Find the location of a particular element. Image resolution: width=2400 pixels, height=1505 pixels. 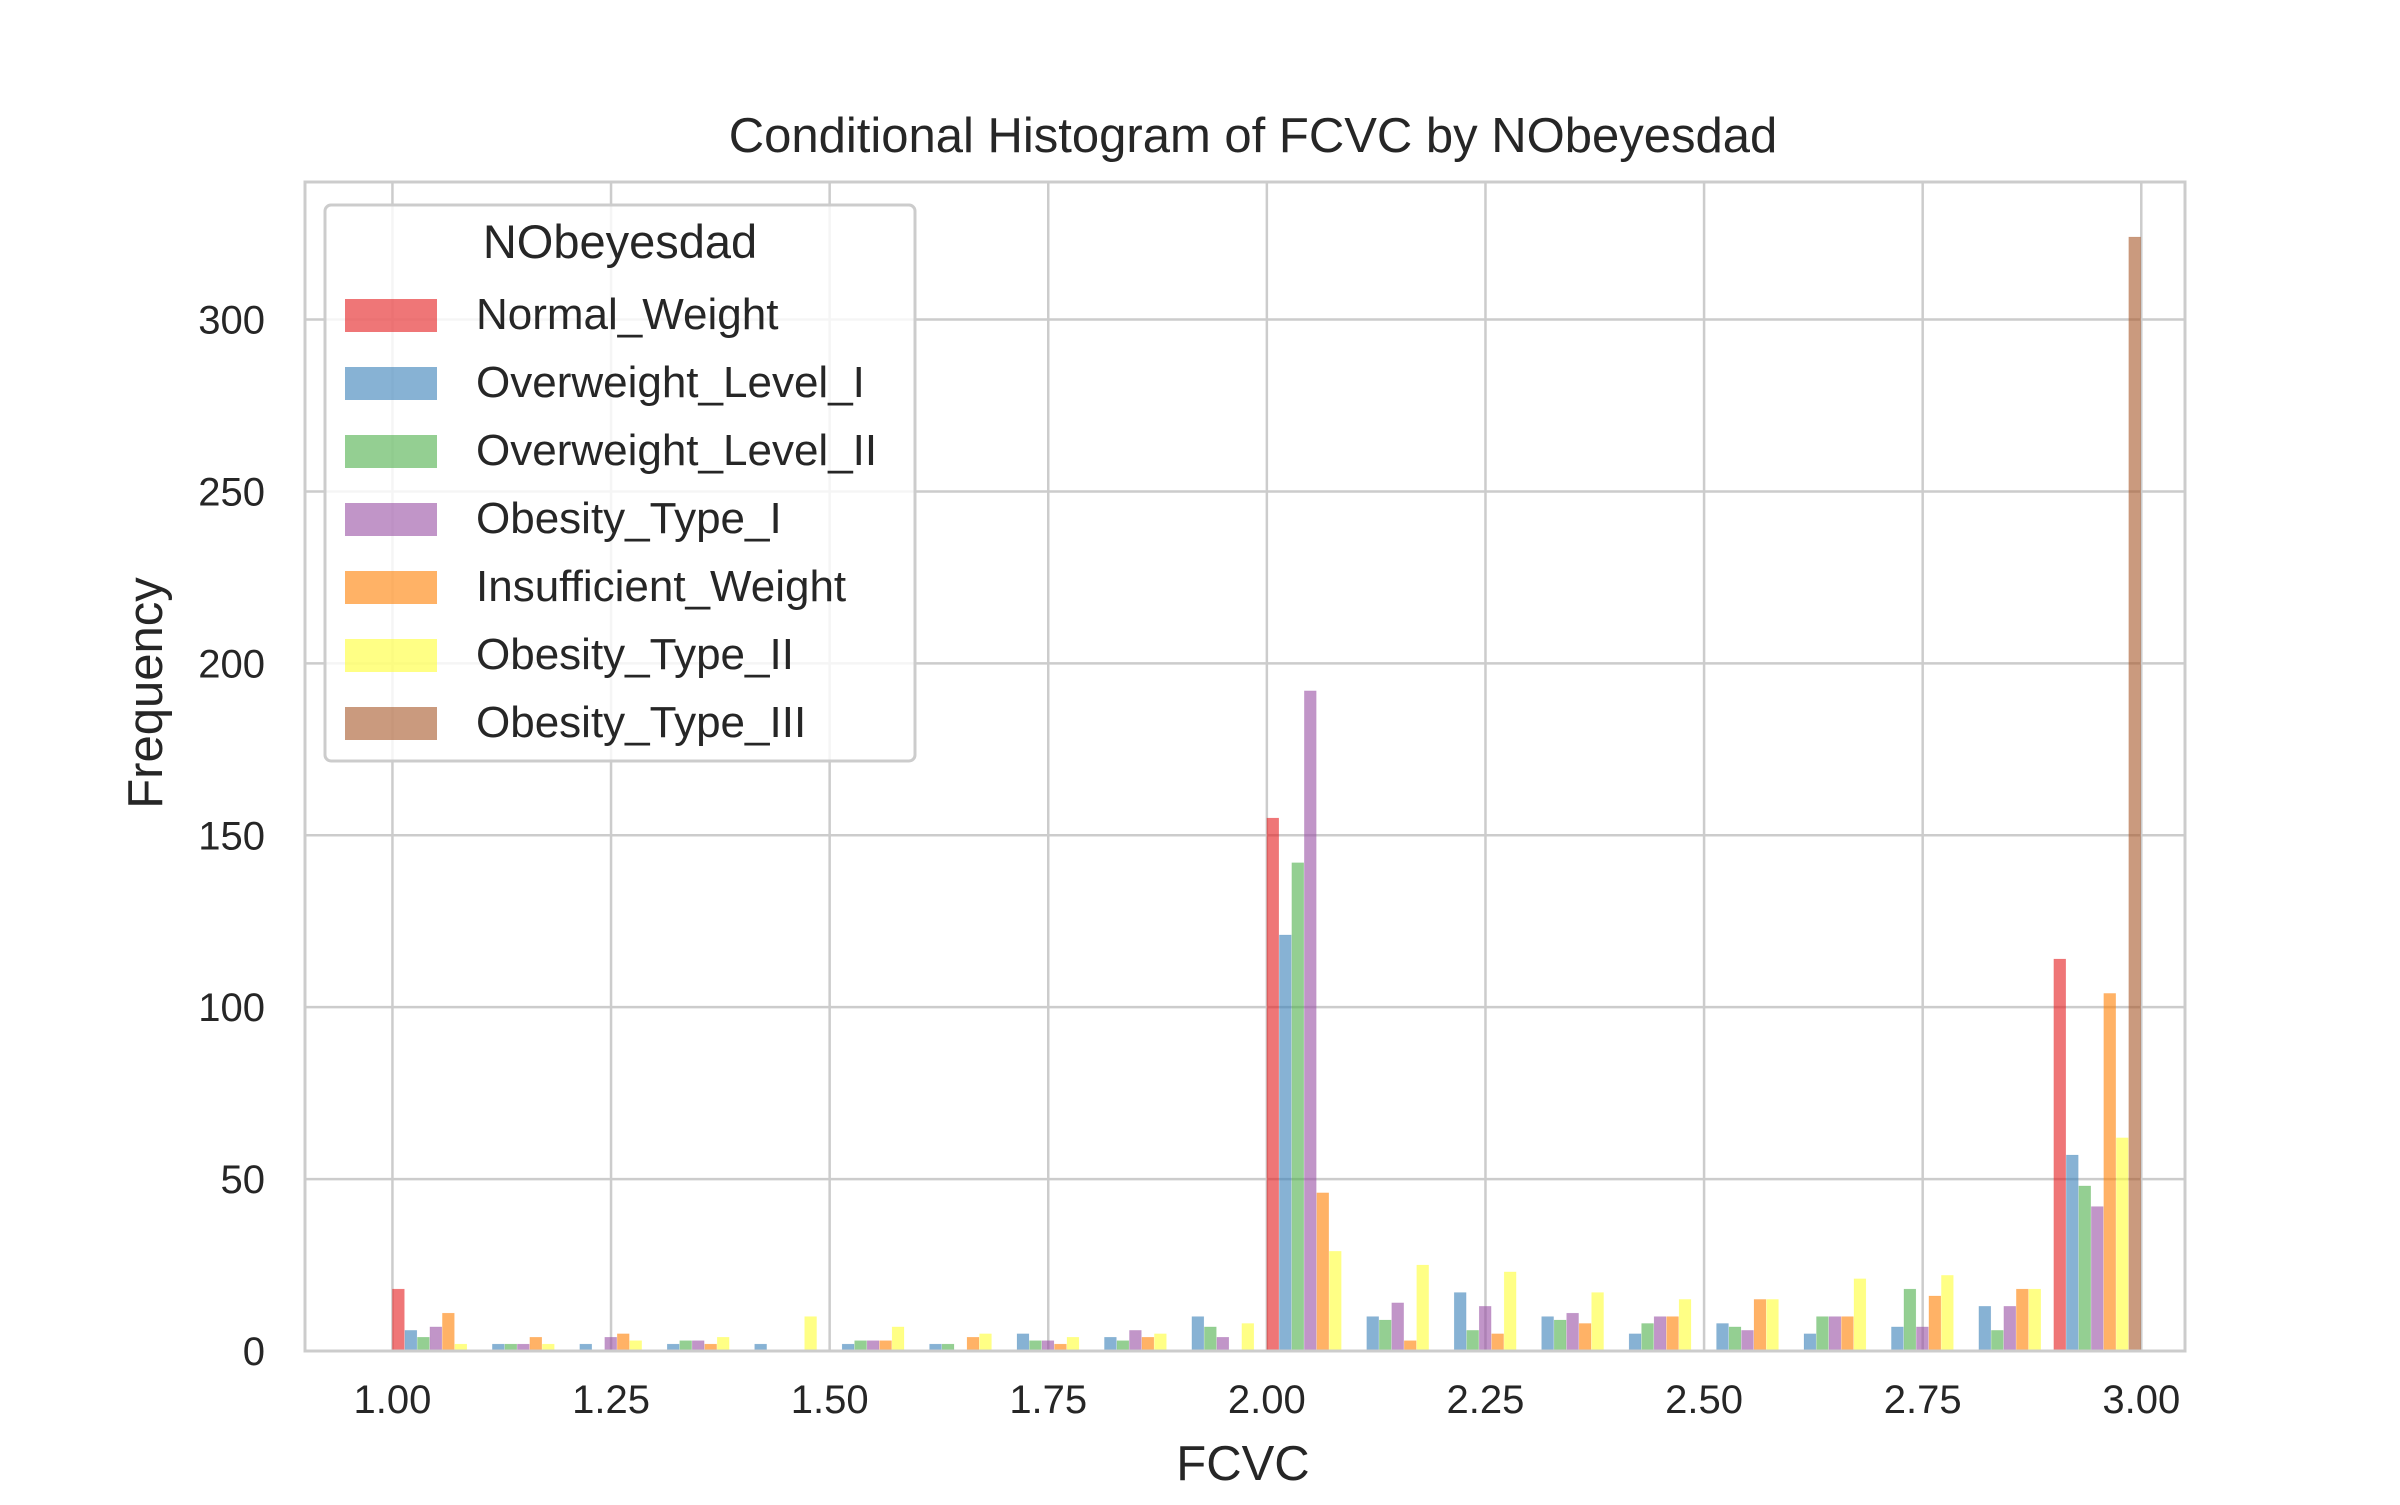

y-axis-label: Frequency is located at coordinates (146, 693).